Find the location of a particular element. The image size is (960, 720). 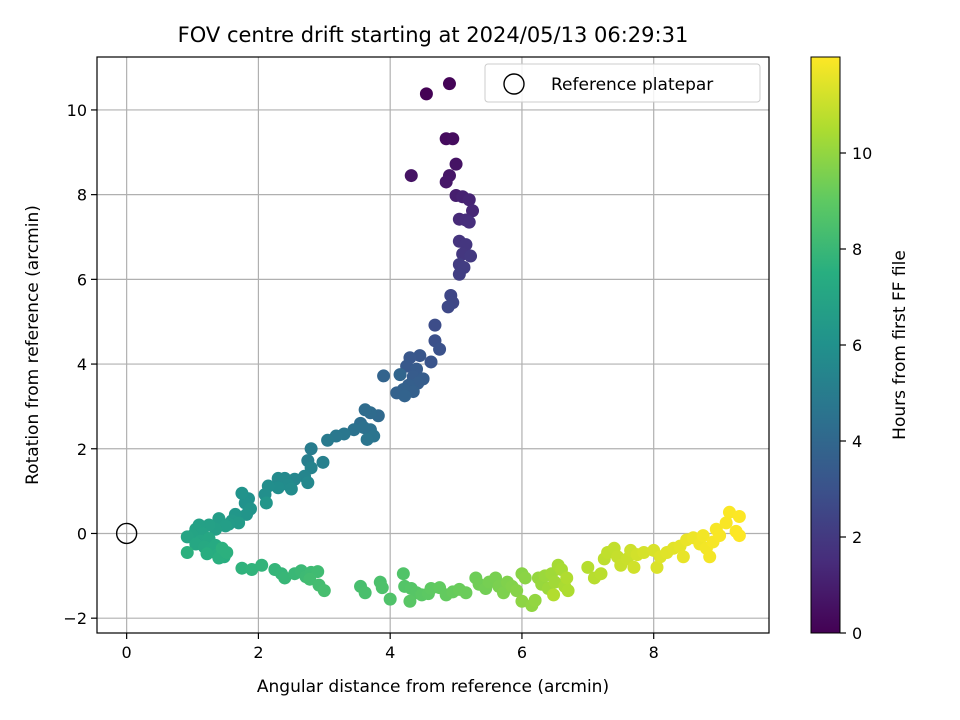

y-tick-label: 10 is located at coordinates (77, 110).